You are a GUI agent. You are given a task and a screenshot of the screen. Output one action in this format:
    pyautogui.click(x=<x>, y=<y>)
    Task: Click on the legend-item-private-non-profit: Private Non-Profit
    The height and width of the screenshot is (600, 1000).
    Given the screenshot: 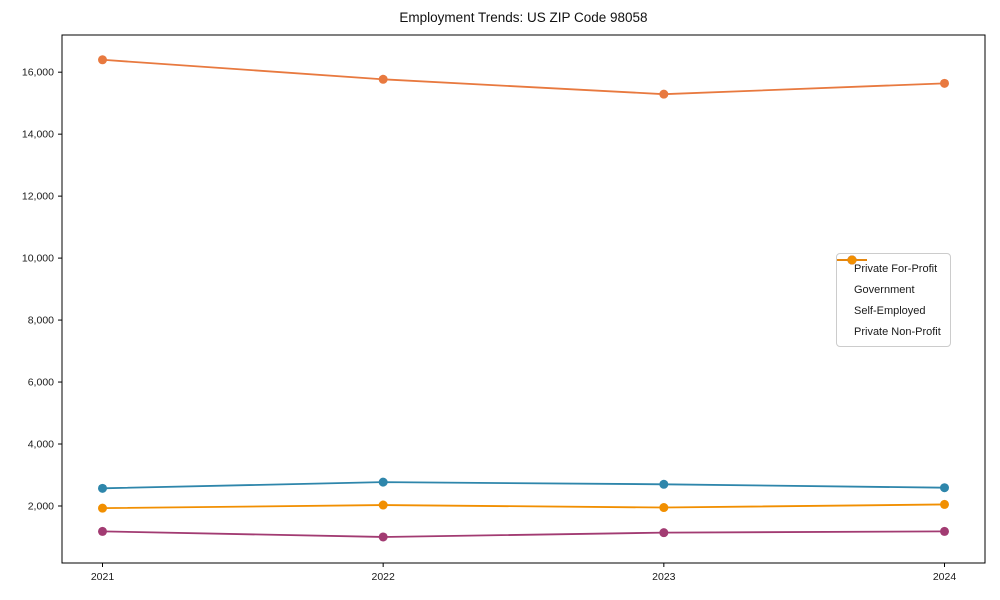 What is the action you would take?
    pyautogui.click(x=889, y=298)
    